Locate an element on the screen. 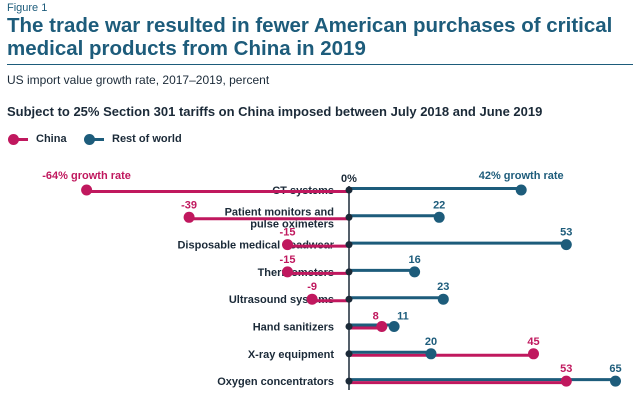 This screenshot has width=640, height=403. data-point-rest-of-world-ultrasound-systems is located at coordinates (443, 299).